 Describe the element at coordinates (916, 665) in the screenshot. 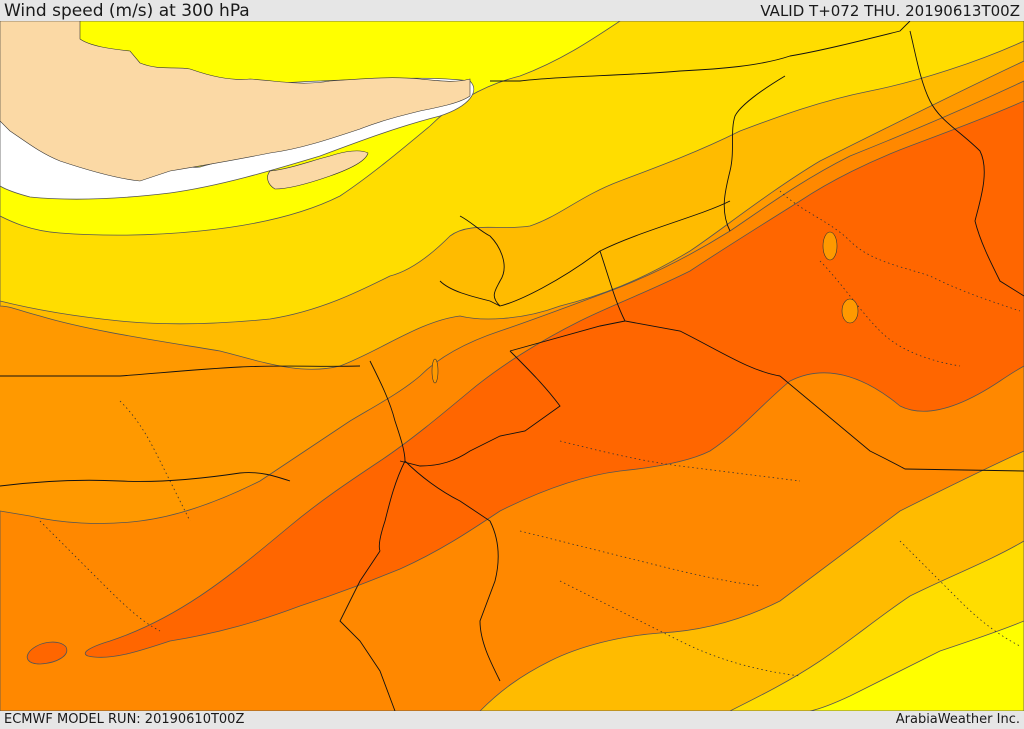

I see `wind-band-yellow-light-south` at that location.